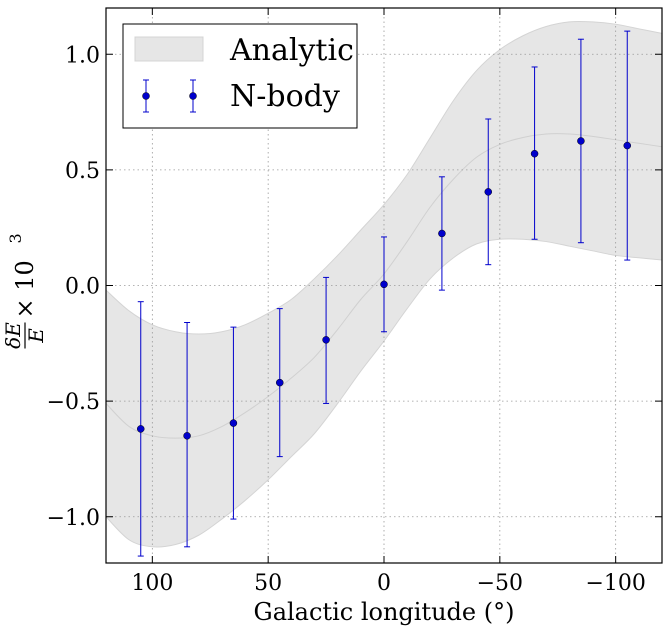 Image resolution: width=670 pixels, height=639 pixels. What do you see at coordinates (240, 76) in the screenshot?
I see `legend: Analytic N-body` at bounding box center [240, 76].